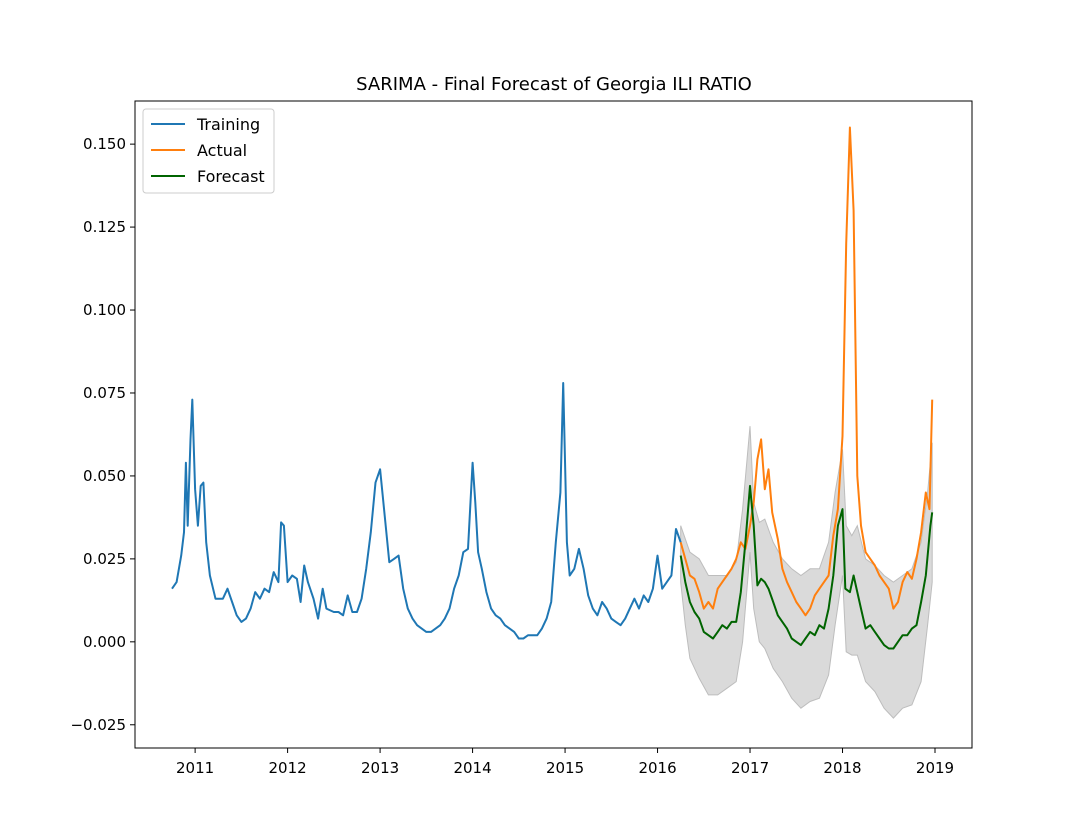 The width and height of the screenshot is (1080, 840). What do you see at coordinates (426, 511) in the screenshot?
I see `series-line-training` at bounding box center [426, 511].